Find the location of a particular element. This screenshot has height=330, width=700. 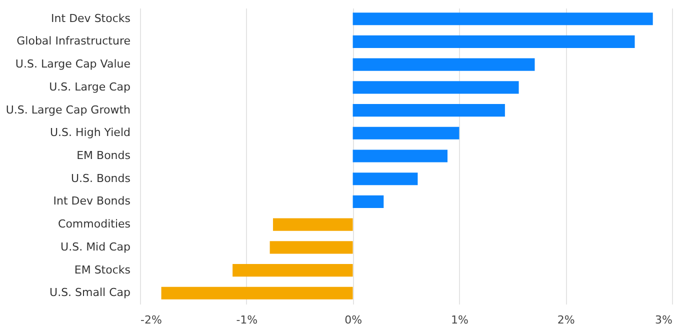

y-tick-label: U.S. Small Cap is located at coordinates (90, 293).